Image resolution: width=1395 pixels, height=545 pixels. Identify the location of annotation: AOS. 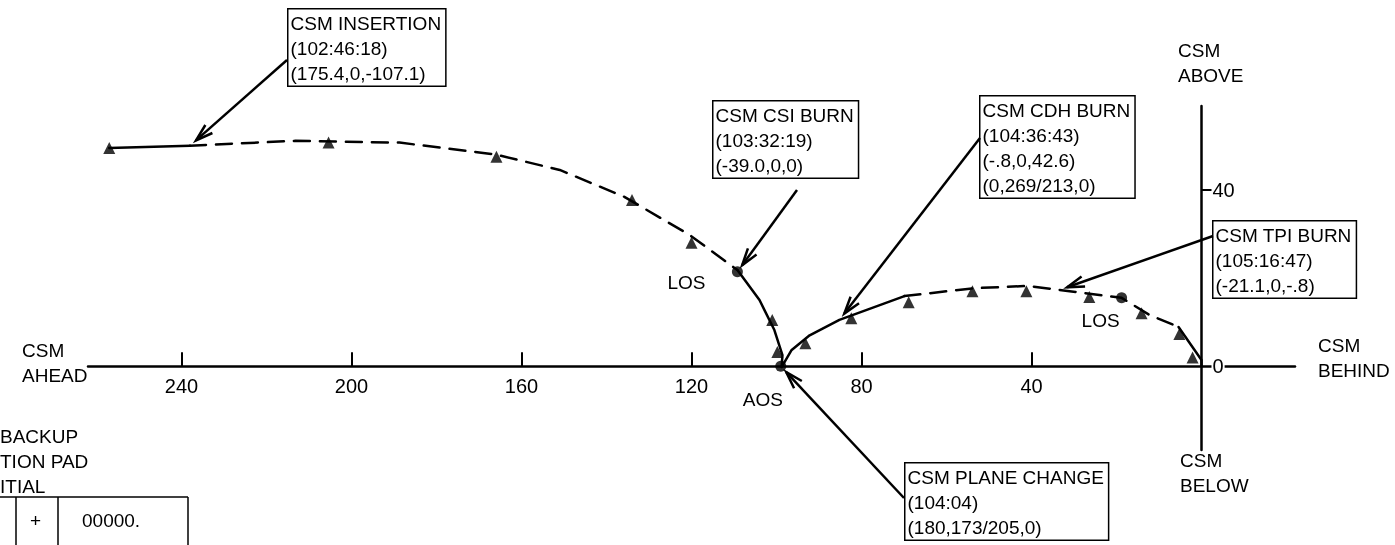
(762, 400).